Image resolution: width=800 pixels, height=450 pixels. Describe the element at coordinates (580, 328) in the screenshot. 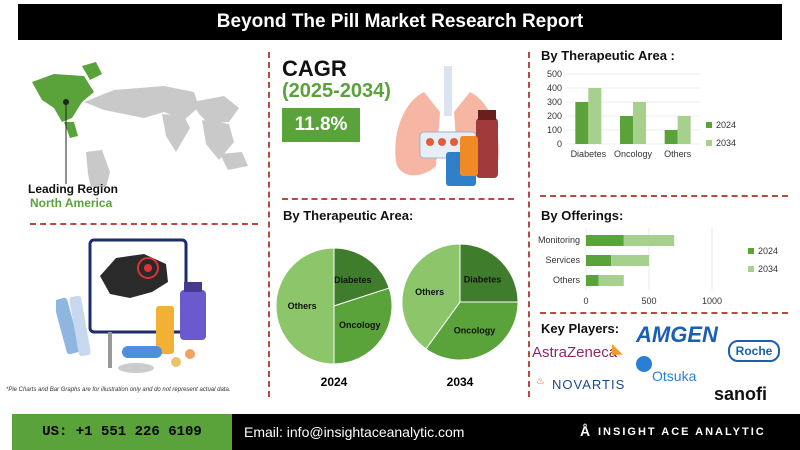

I see `key-players-title: Key Players:` at that location.